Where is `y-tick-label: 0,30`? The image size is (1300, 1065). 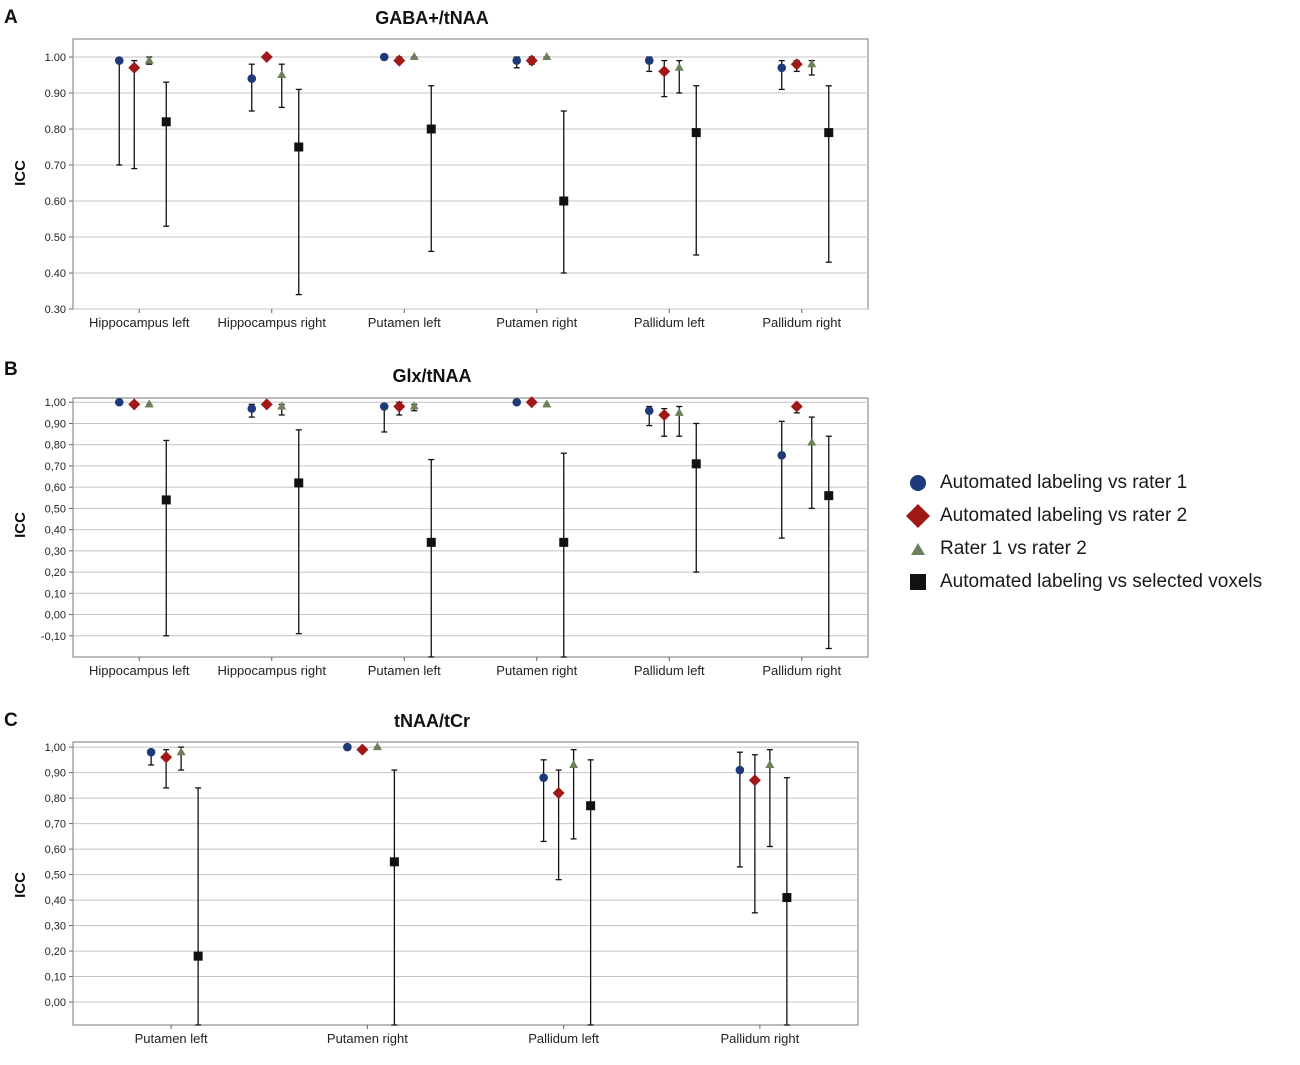 y-tick-label: 0,30 is located at coordinates (55, 927).